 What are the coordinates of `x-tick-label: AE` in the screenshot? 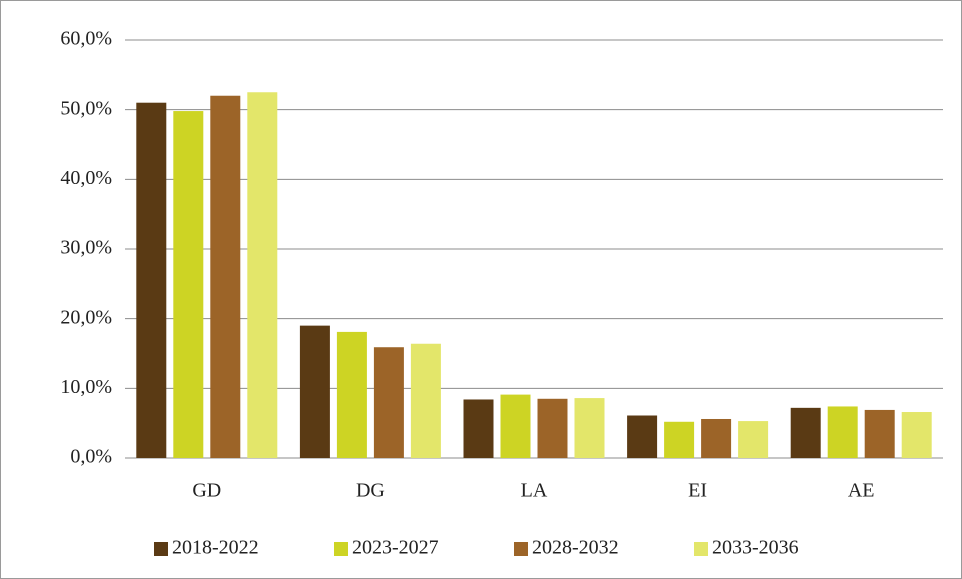 It's located at (861, 491).